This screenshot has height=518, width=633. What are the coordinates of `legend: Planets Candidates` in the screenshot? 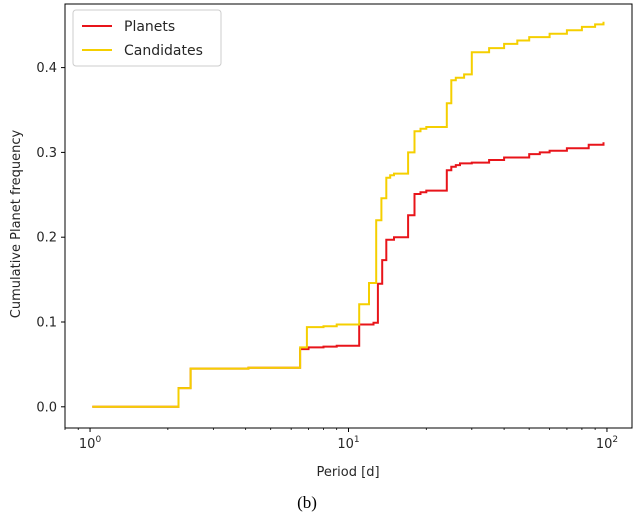 It's located at (147, 38).